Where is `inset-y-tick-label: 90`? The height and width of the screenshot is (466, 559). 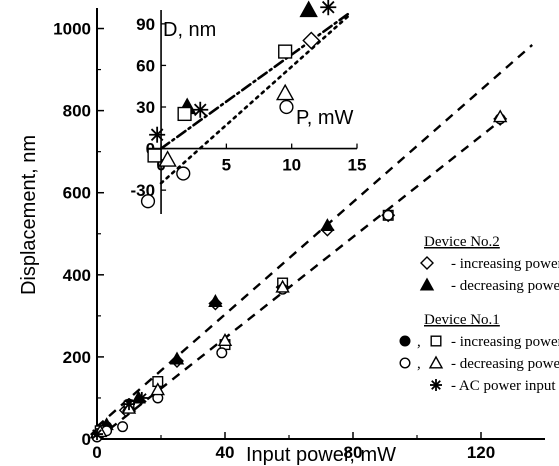
inset-y-tick-label: 90 is located at coordinates (145, 24).